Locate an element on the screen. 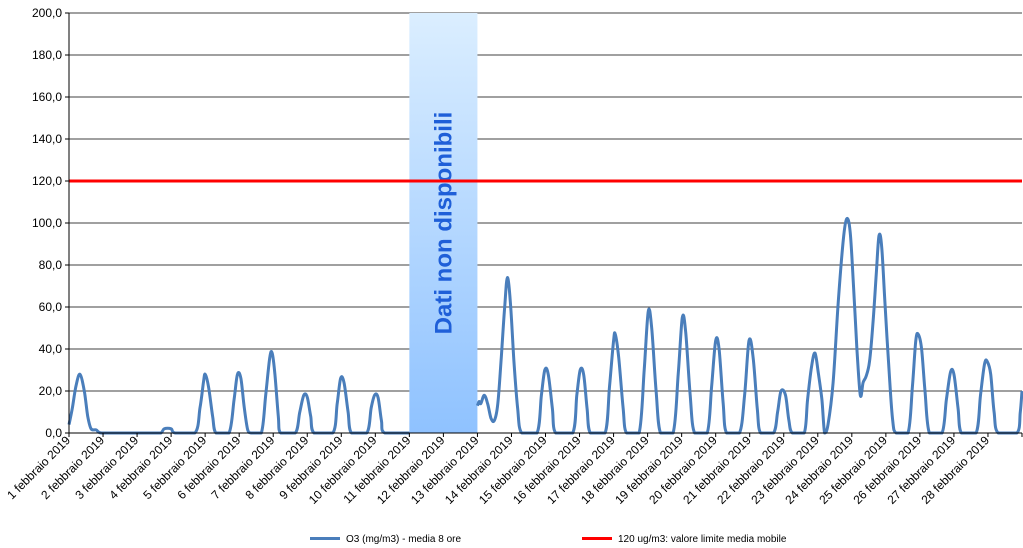  legend-o3: O3 (mg/m3) - media 8 ore is located at coordinates (385, 539).